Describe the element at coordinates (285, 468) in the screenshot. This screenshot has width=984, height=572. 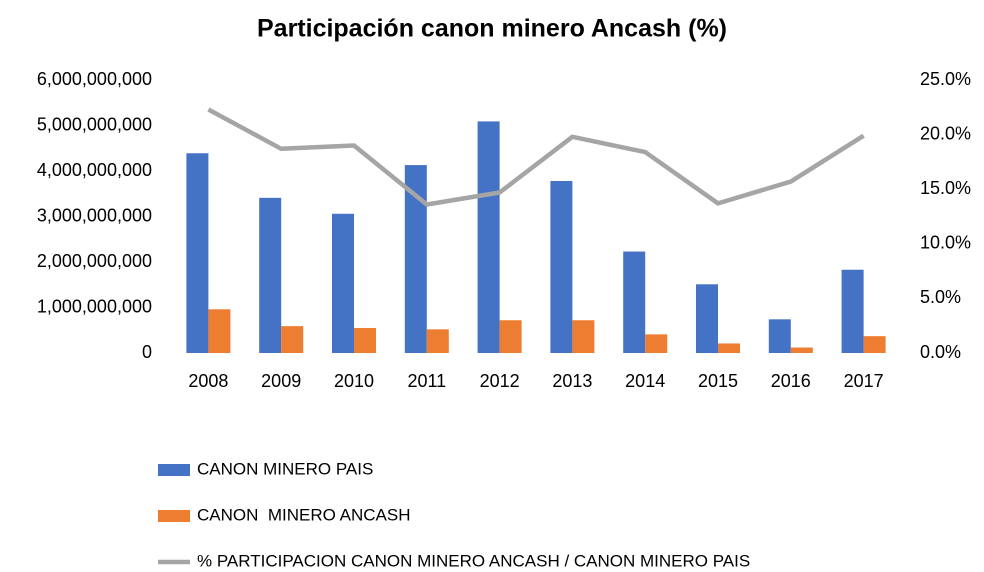
I see `legend-label: CANON MINERO PAIS` at that location.